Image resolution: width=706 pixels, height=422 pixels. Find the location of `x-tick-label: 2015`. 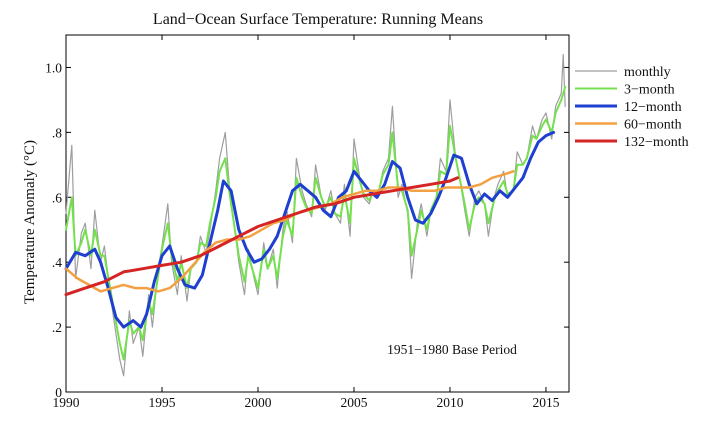

x-tick-label: 2015 is located at coordinates (545, 402).